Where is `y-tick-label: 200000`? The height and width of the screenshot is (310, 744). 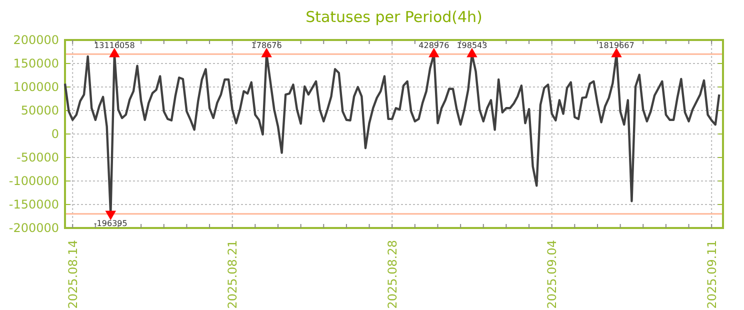
y-tick-label: 200000 is located at coordinates (36, 39).